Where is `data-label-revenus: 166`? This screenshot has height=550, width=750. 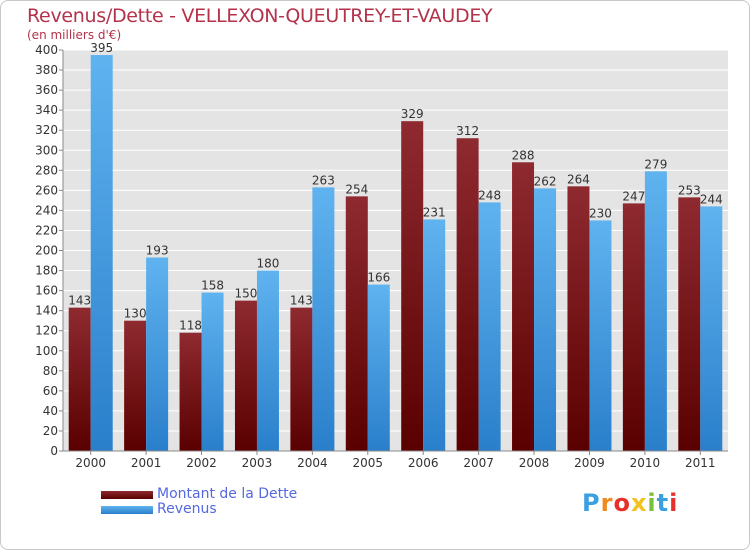
data-label-revenus: 166 is located at coordinates (378, 278).